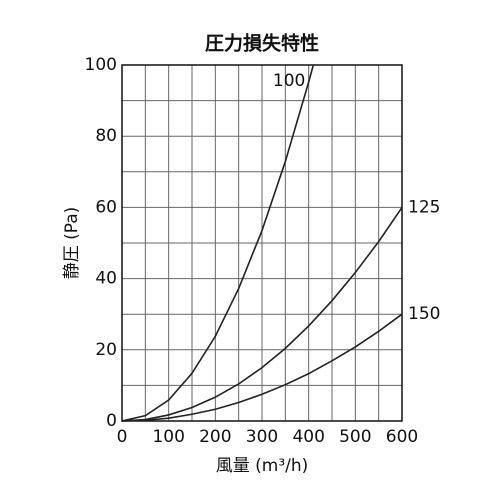  What do you see at coordinates (106, 350) in the screenshot?
I see `y-tick-label: 20` at bounding box center [106, 350].